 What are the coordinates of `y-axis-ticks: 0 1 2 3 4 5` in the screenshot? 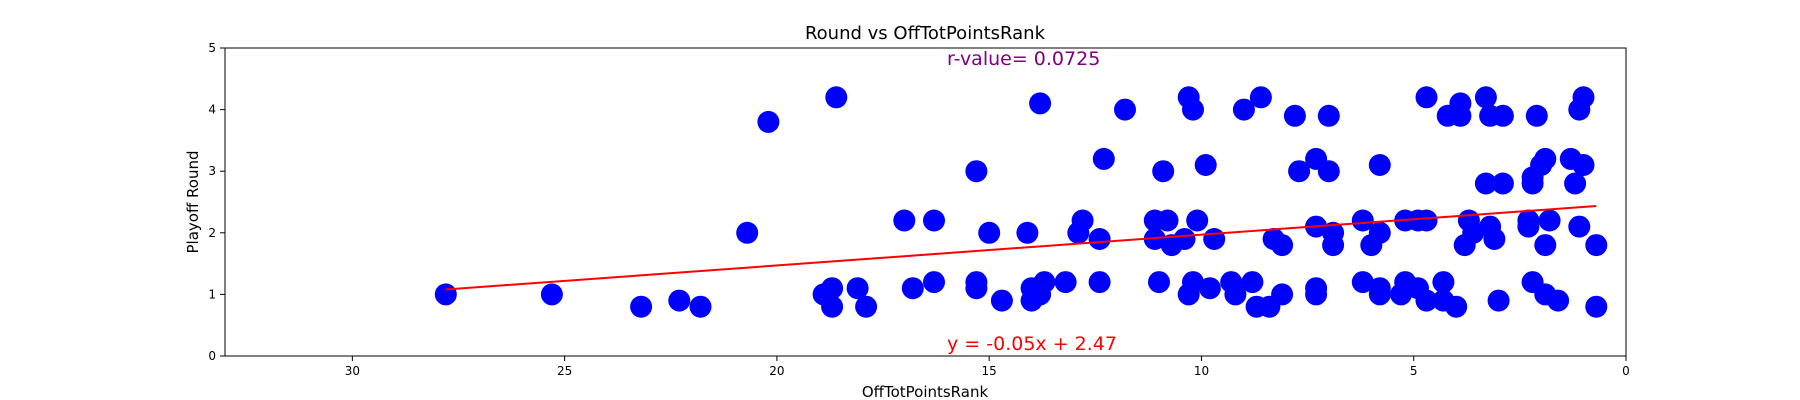 It's located at (216, 202).